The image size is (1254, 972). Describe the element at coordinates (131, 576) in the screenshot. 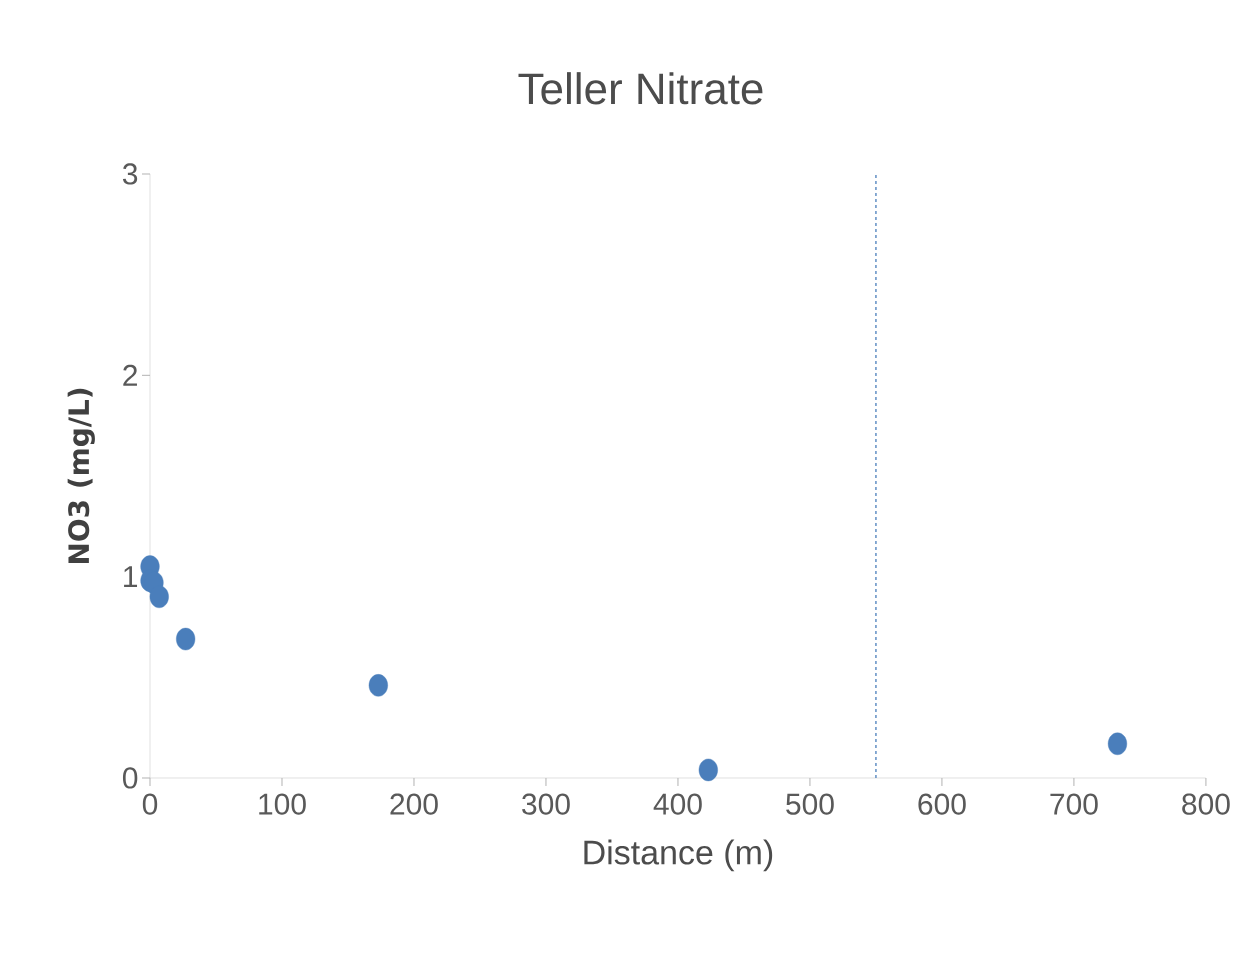

I see `y-tick-label: 1` at that location.